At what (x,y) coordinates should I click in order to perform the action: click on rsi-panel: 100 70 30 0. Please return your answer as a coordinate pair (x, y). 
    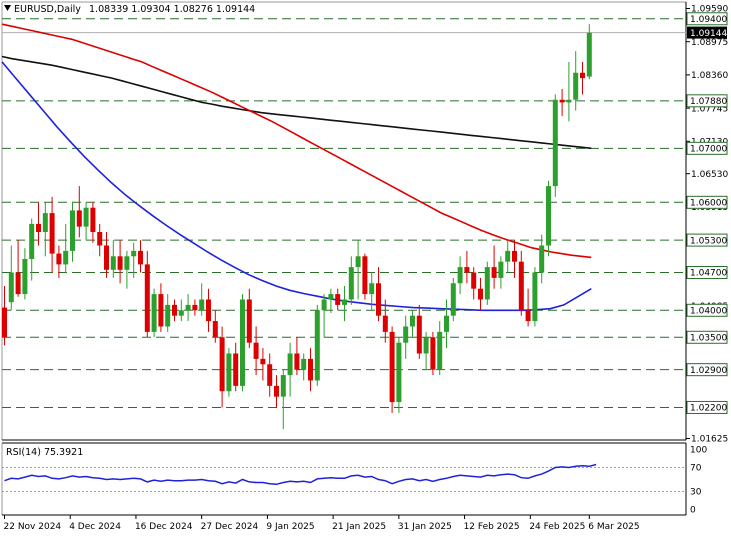
    Looking at the image, I should click on (354, 481).